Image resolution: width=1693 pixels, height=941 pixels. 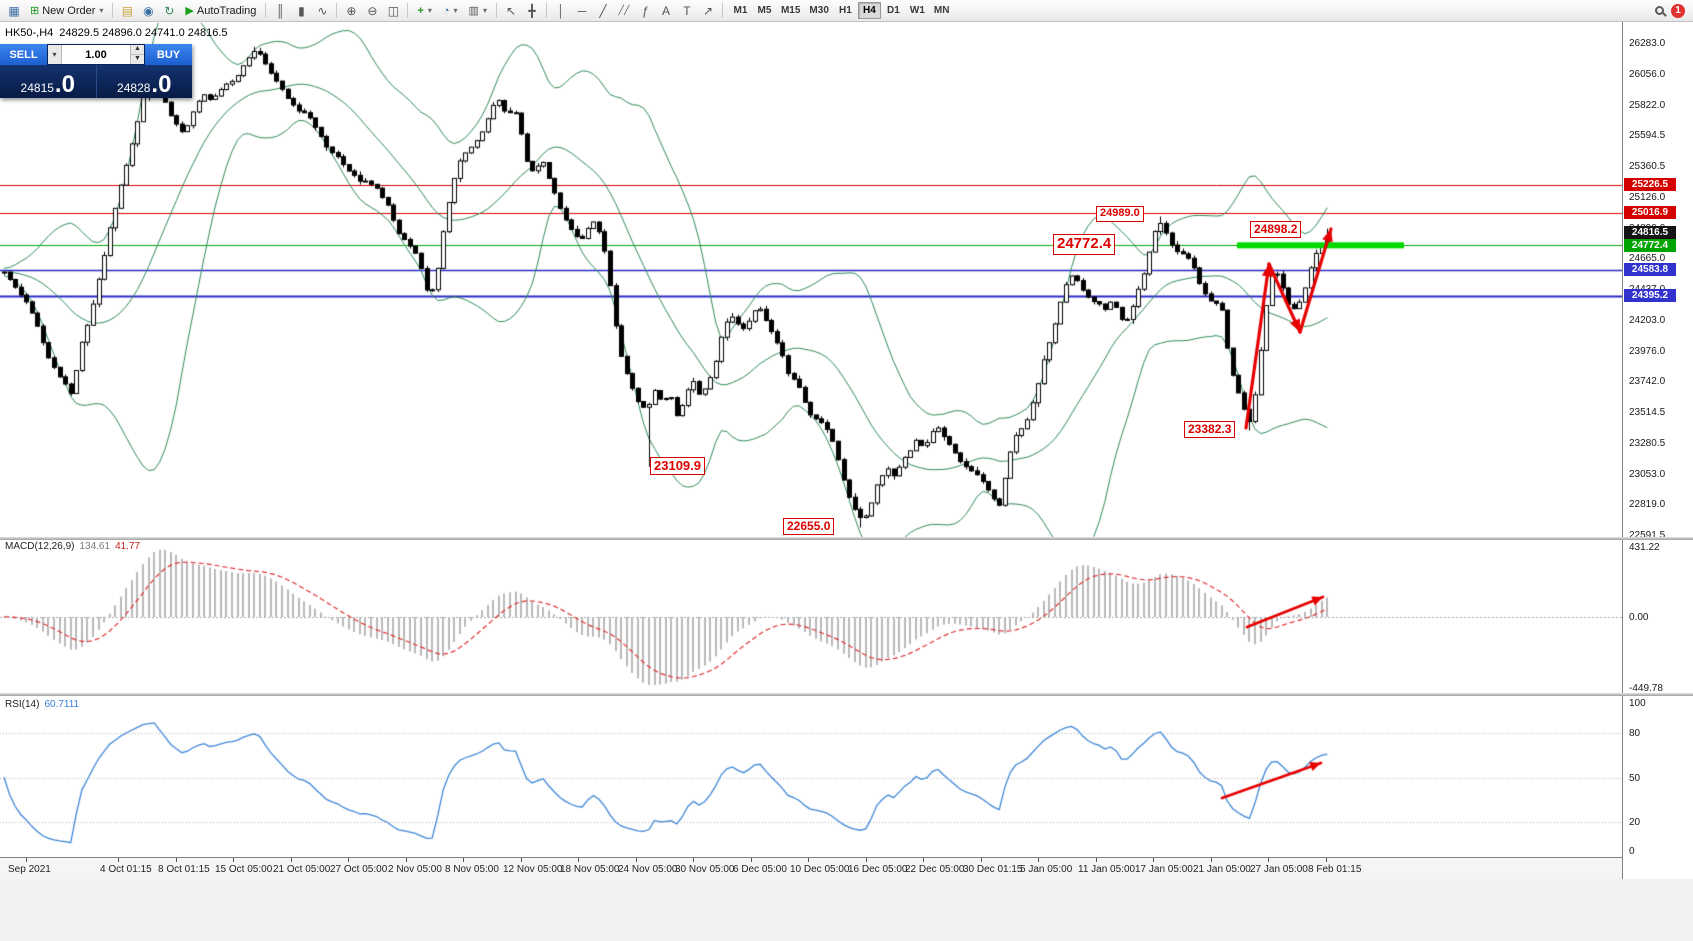 What do you see at coordinates (707, 10) in the screenshot?
I see `arrow-tool-icon: ↗` at bounding box center [707, 10].